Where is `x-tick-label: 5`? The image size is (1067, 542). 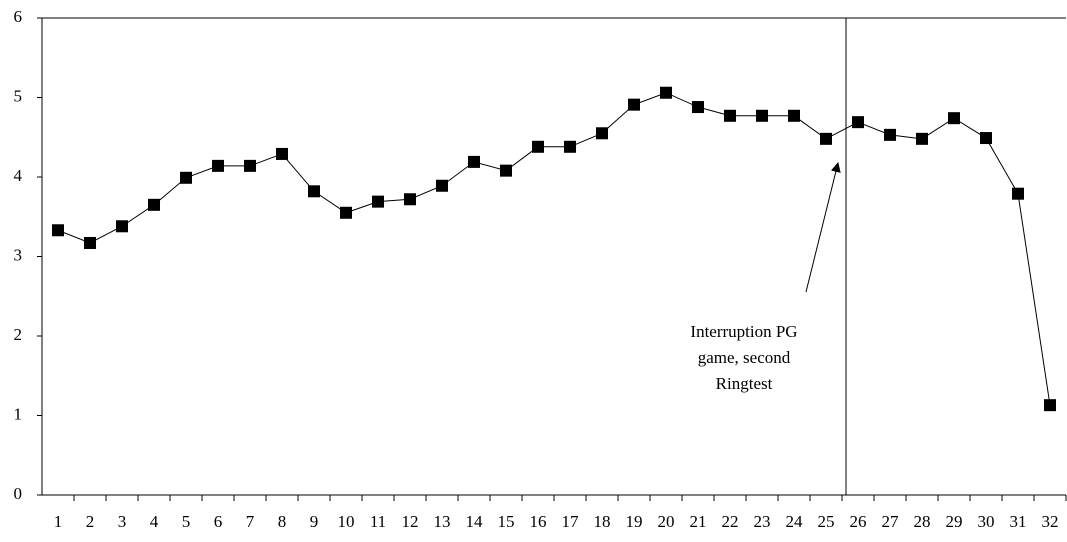
x-tick-label: 5 is located at coordinates (186, 521).